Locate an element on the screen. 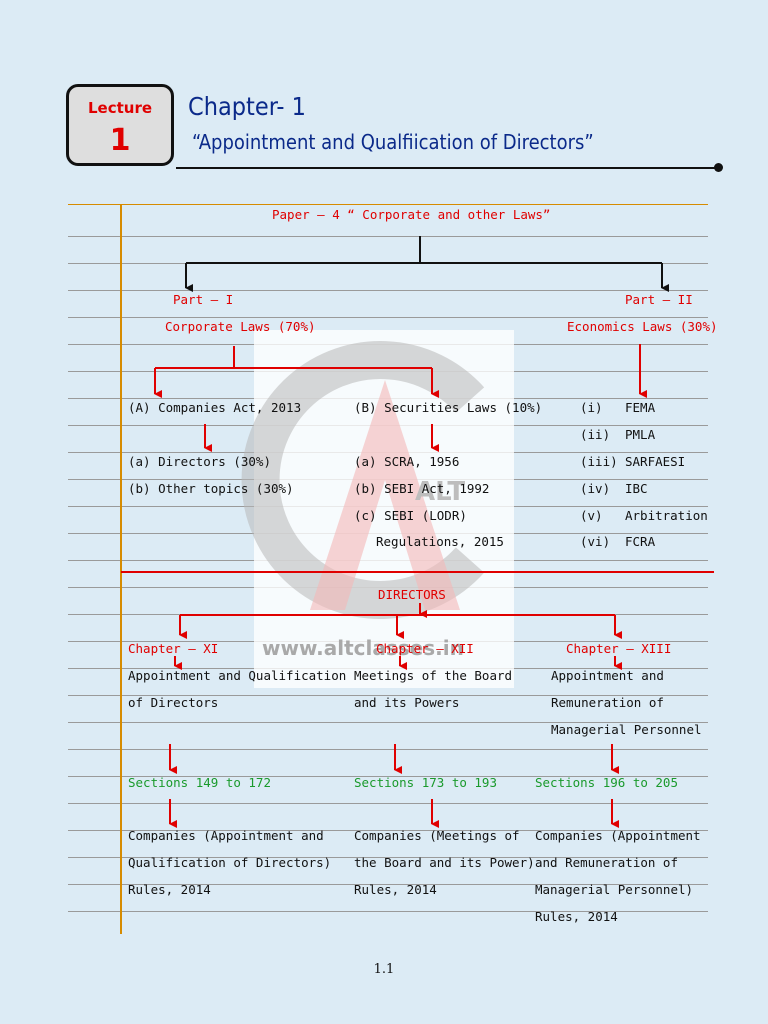 The height and width of the screenshot is (1024, 768). economics-item-name: IBC is located at coordinates (636, 488).